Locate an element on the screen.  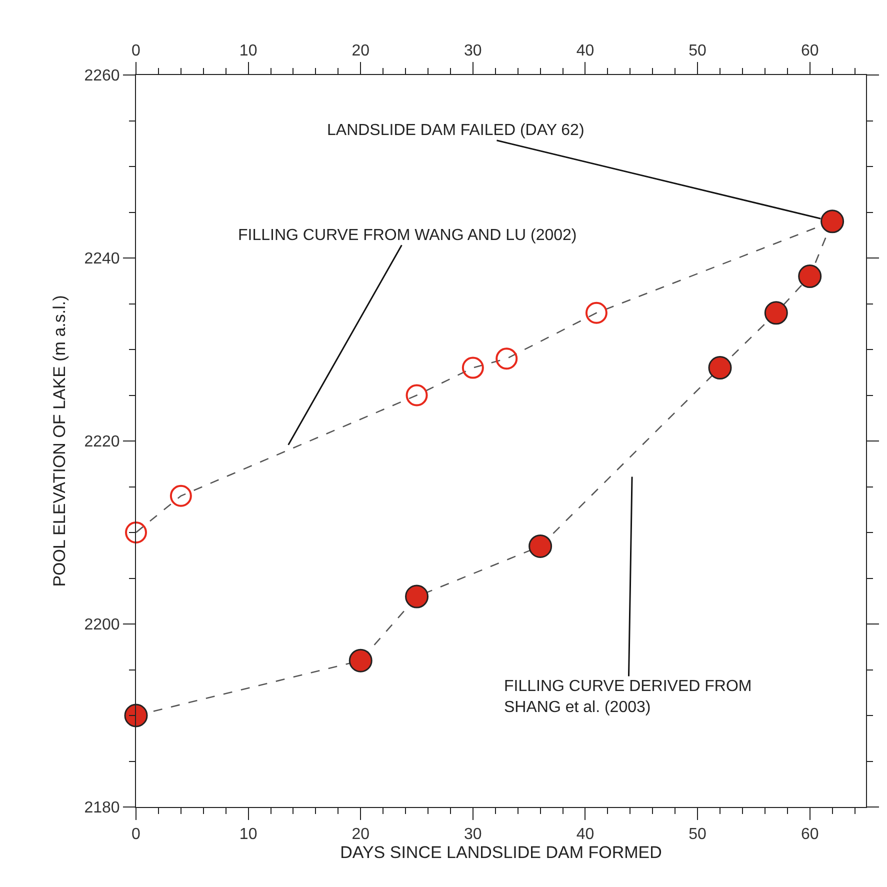
x2-tick-label: 10 is located at coordinates (248, 835).